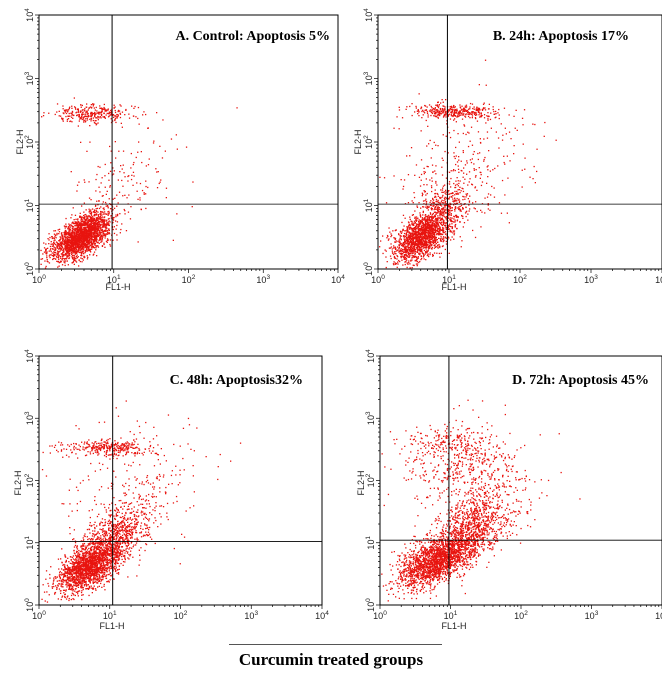 This screenshot has height=674, width=662. Describe the element at coordinates (114, 279) in the screenshot. I see `x-tick-label: 101` at that location.